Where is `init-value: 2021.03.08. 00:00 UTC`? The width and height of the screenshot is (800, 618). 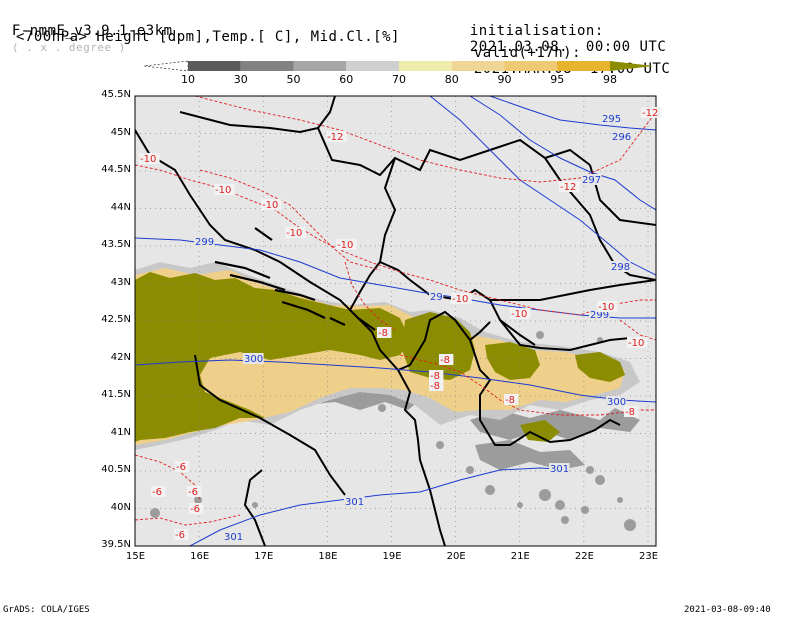 init-value: 2021.03.08. 00:00 UTC is located at coordinates (568, 47).